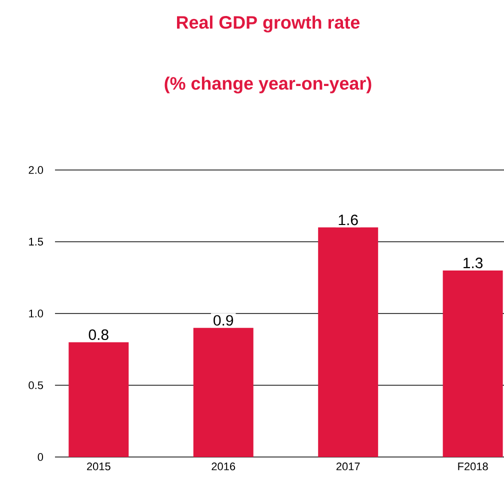 The height and width of the screenshot is (479, 504). I want to click on y-tick-label: 2.0, so click(36, 170).